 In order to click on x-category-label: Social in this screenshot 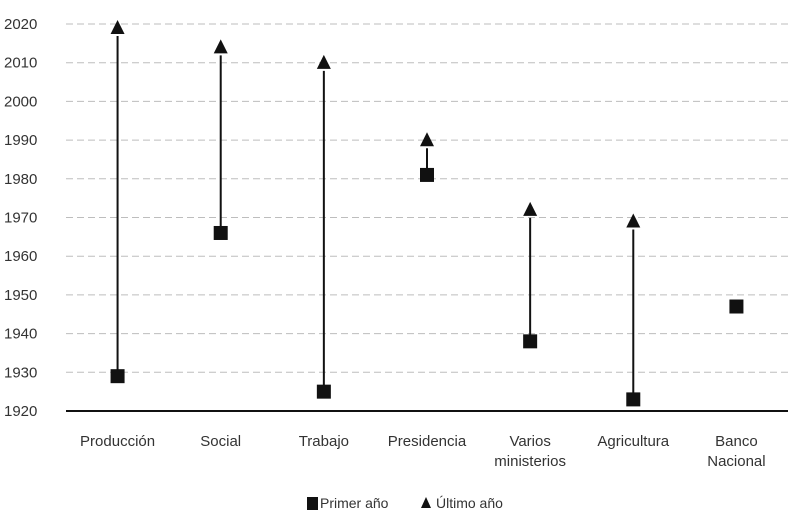, I will do `click(220, 441)`.